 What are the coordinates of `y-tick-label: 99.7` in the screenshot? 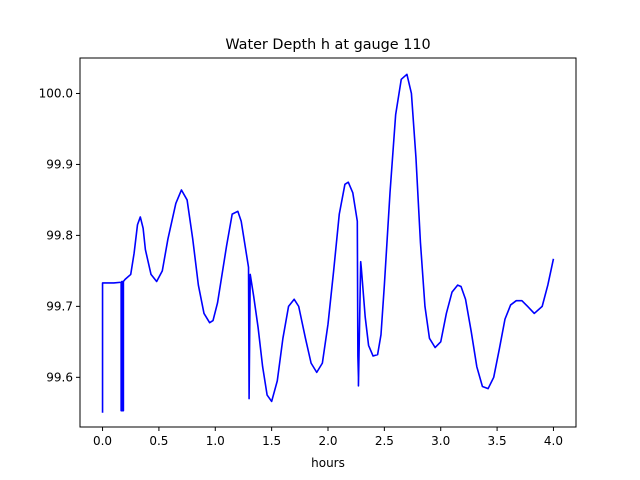 It's located at (59, 306).